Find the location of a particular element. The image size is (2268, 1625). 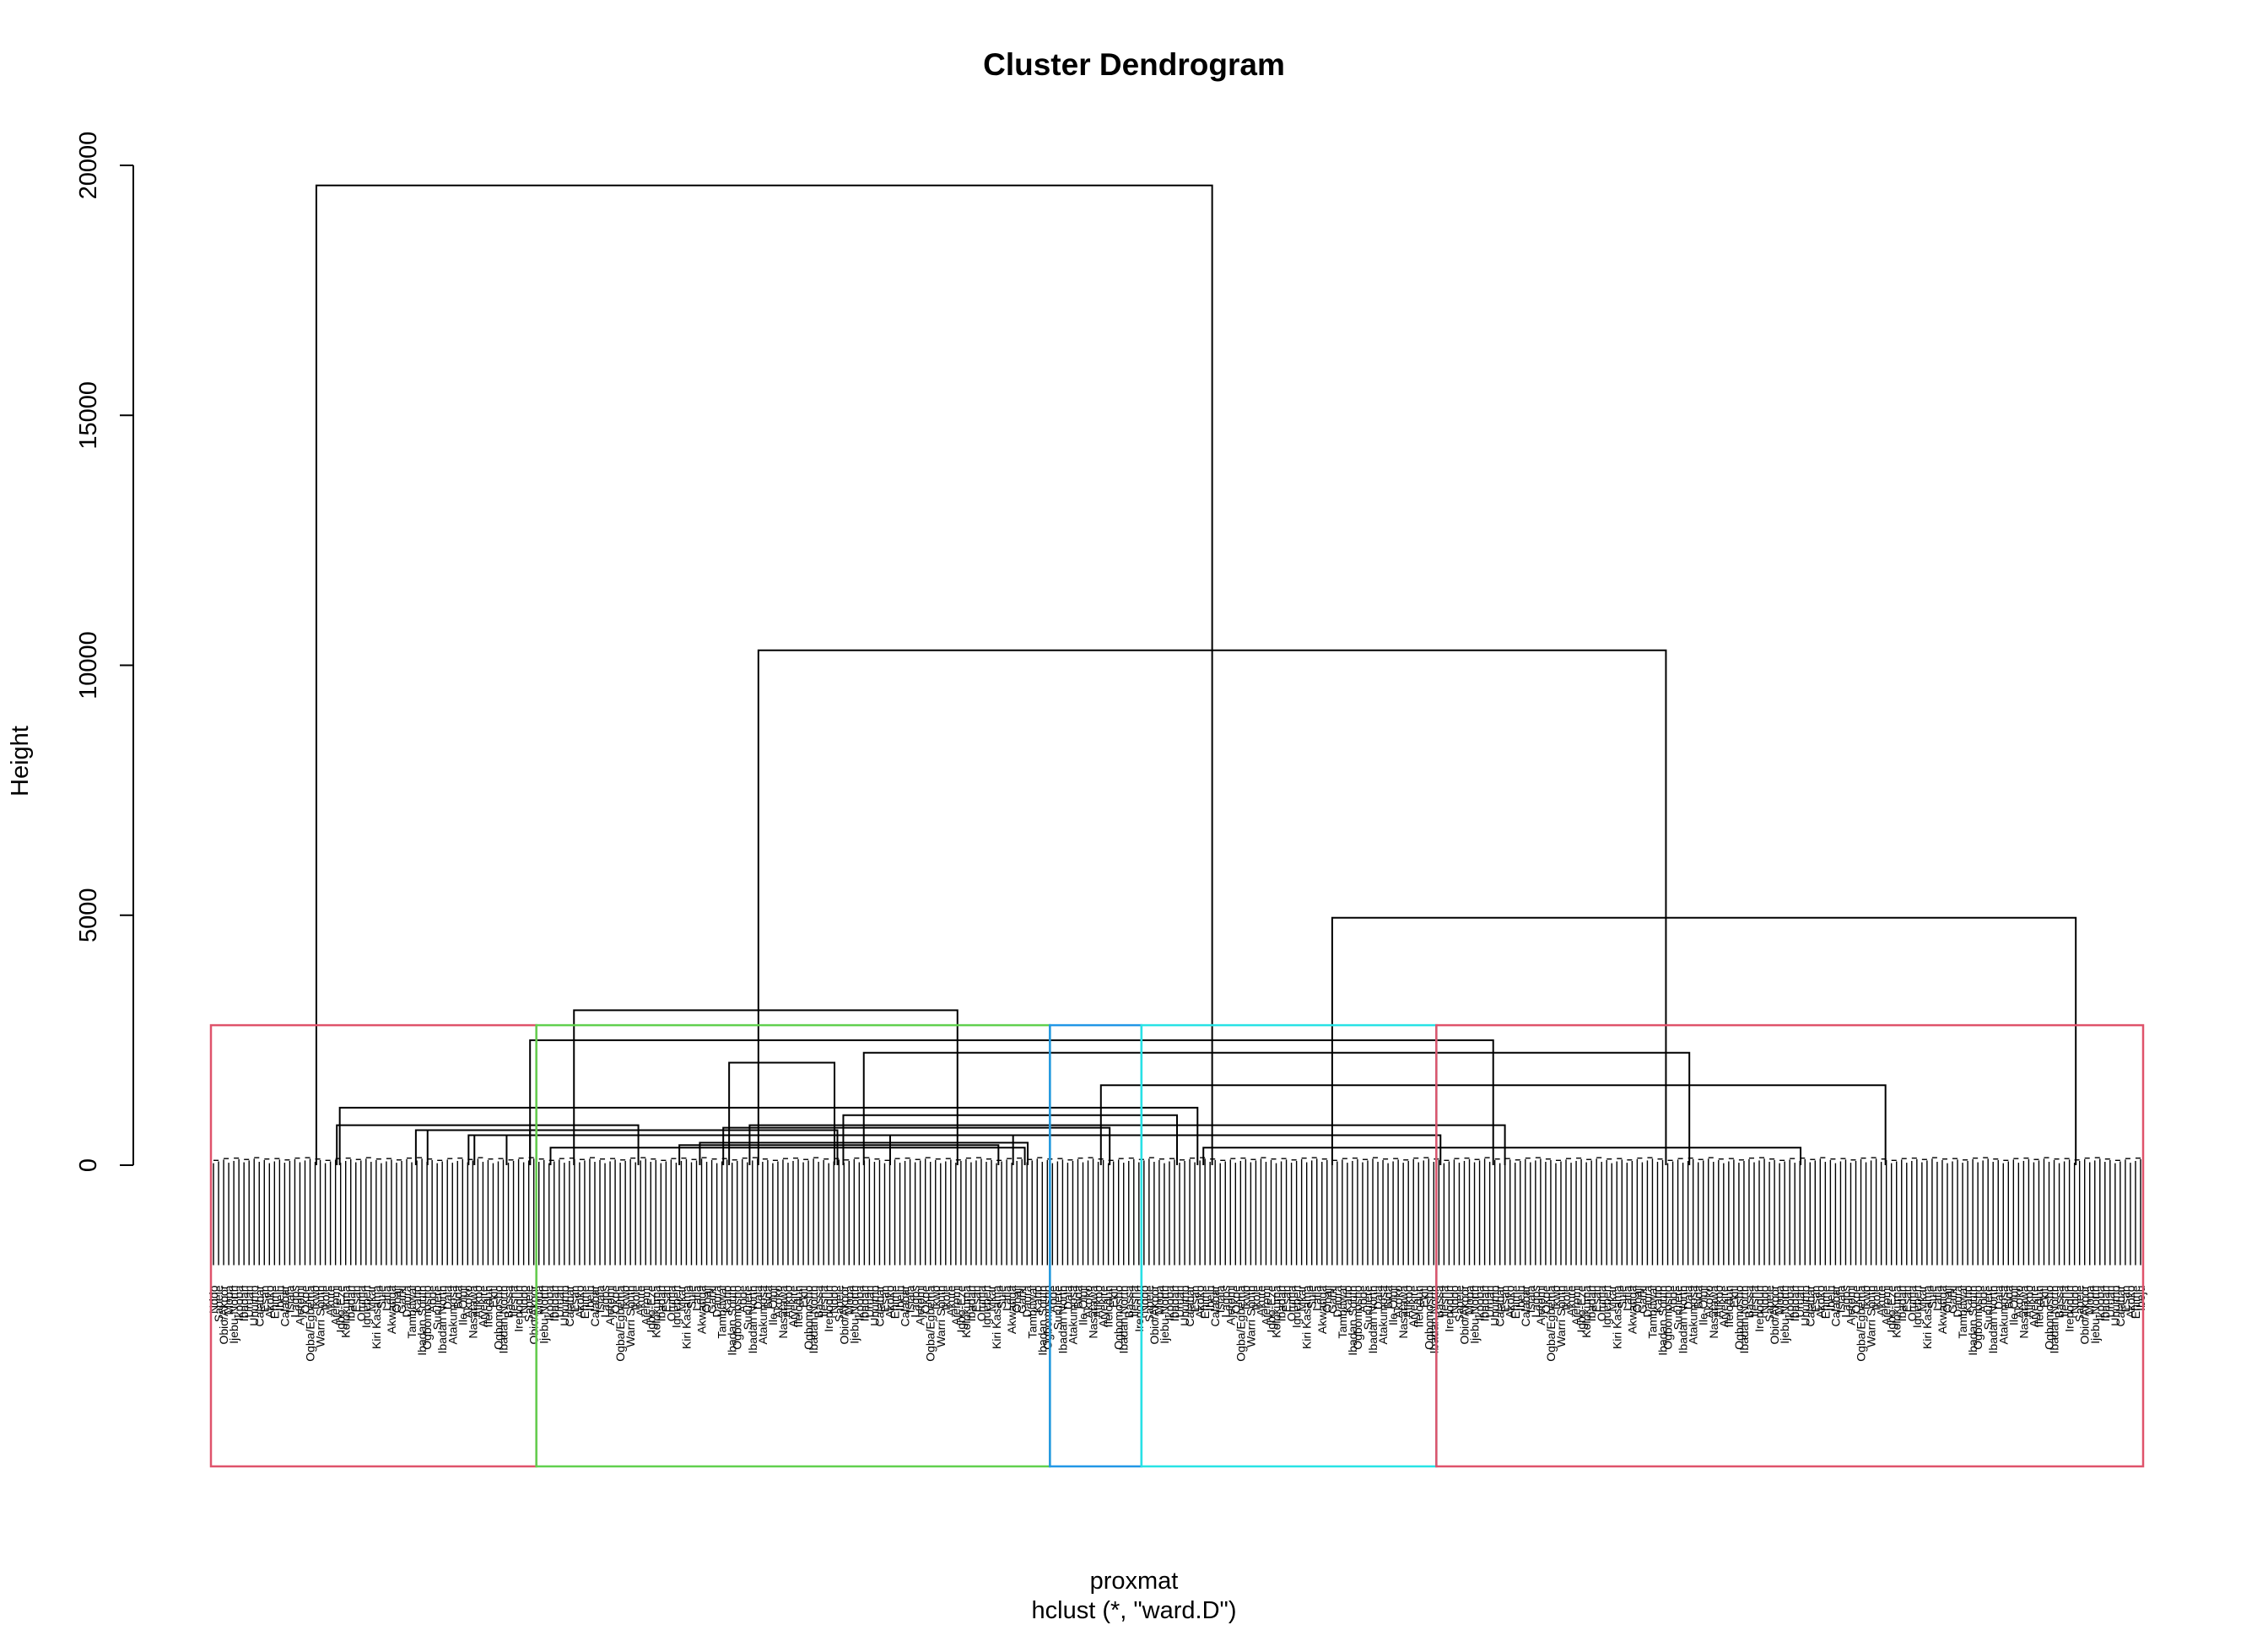

leaf-label: Ohaji is located at coordinates (396, 1300).